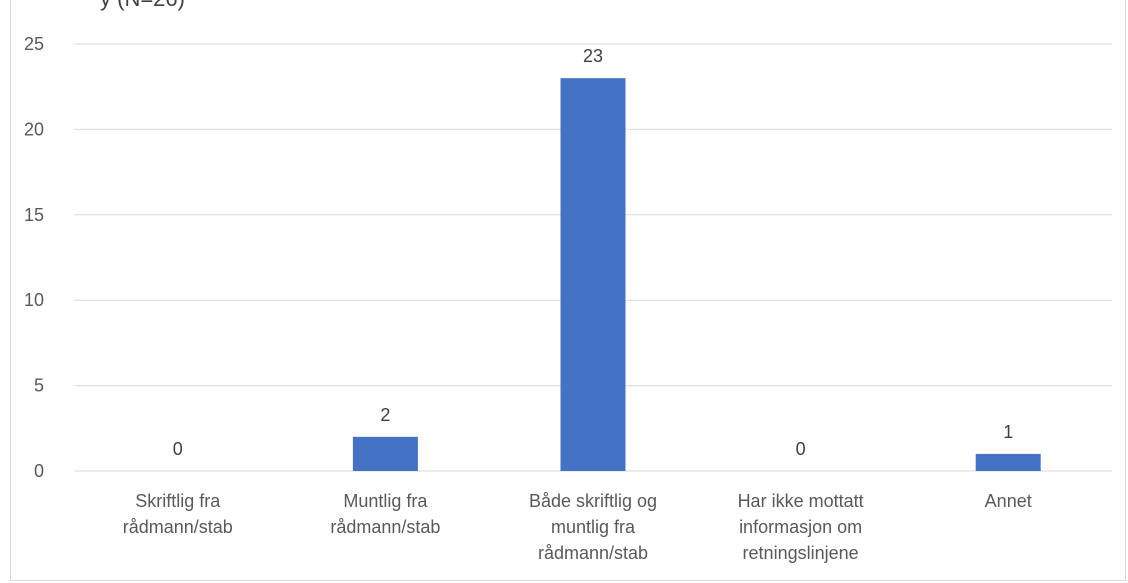 The height and width of the screenshot is (583, 1128). I want to click on y-tick-label: 5, so click(39, 386).